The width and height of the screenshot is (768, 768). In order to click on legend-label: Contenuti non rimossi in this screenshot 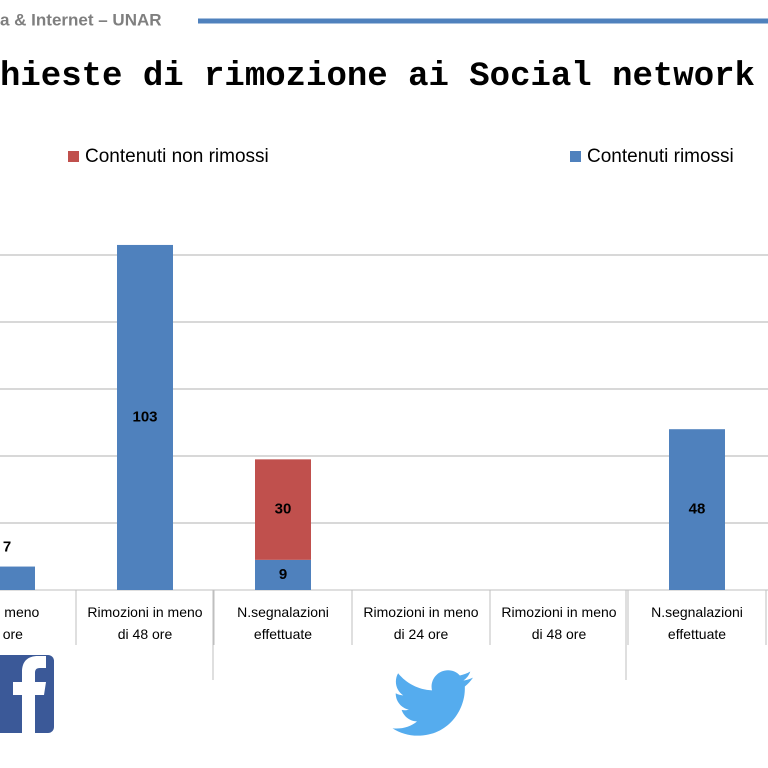, I will do `click(177, 156)`.